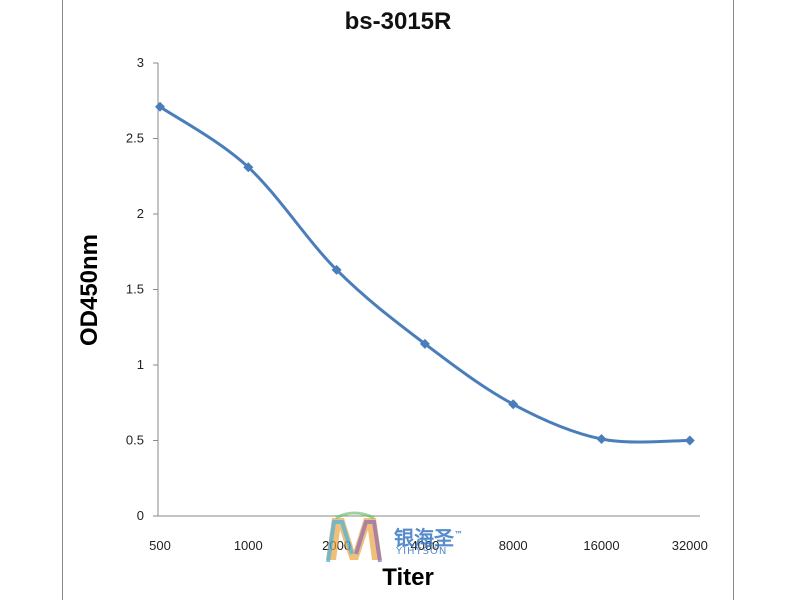  What do you see at coordinates (135, 289) in the screenshot?
I see `y-tick-label: 1.5` at bounding box center [135, 289].